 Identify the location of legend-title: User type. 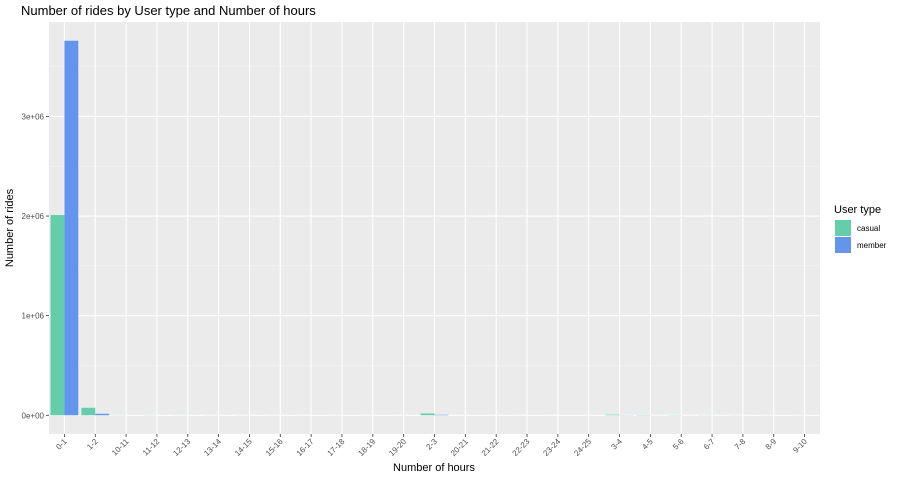
(857, 210).